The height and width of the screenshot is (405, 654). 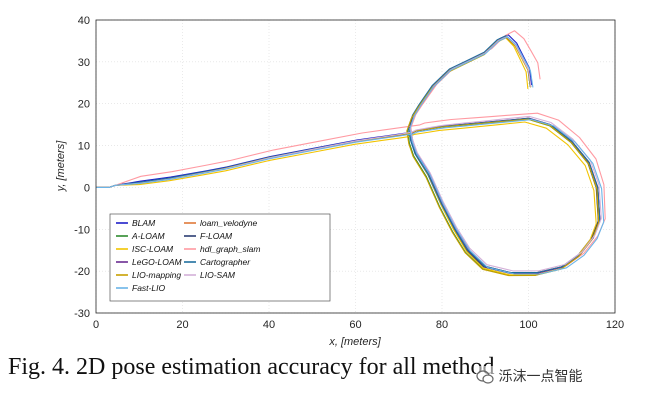 I want to click on legend-label: loam_velodyne, so click(x=228, y=223).